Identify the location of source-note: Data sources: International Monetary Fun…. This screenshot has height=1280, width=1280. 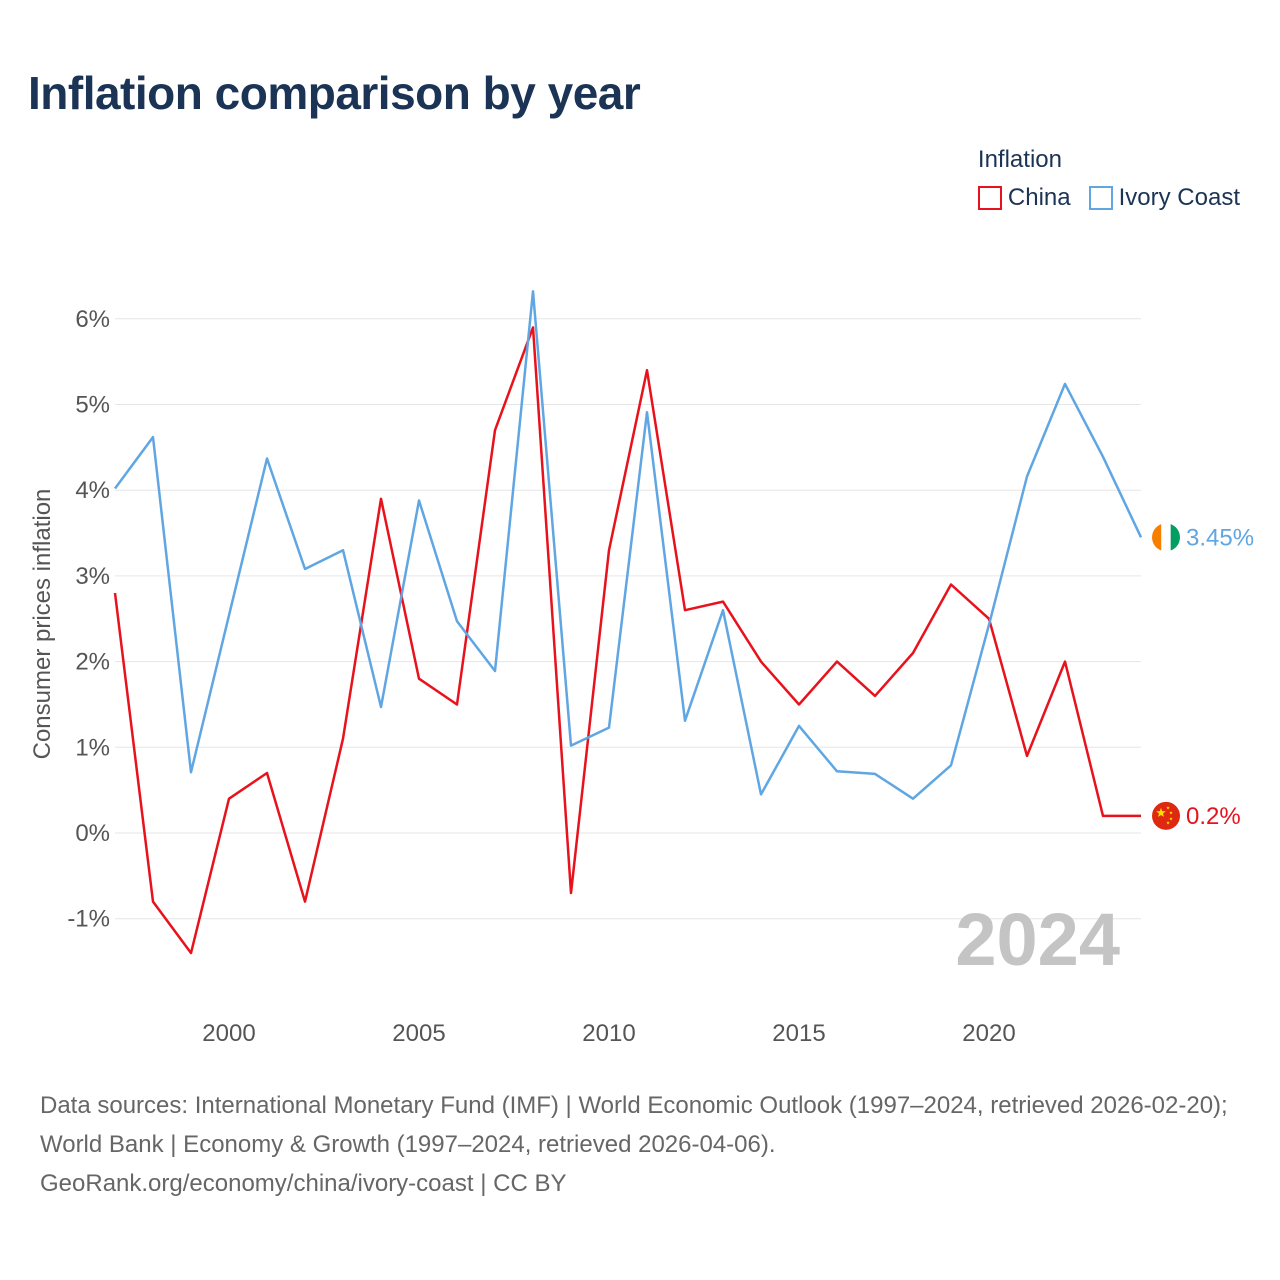
(645, 1144).